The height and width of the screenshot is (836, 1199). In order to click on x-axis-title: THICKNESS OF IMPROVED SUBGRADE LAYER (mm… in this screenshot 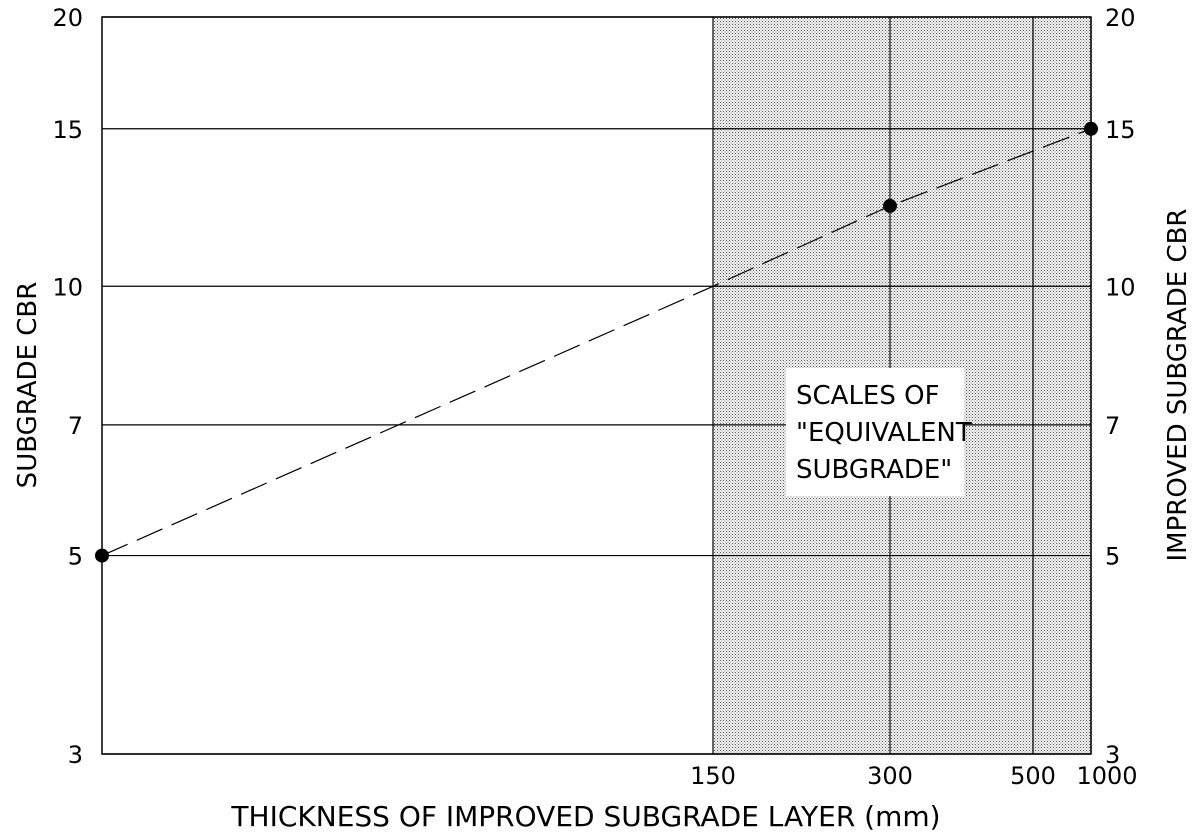, I will do `click(585, 816)`.